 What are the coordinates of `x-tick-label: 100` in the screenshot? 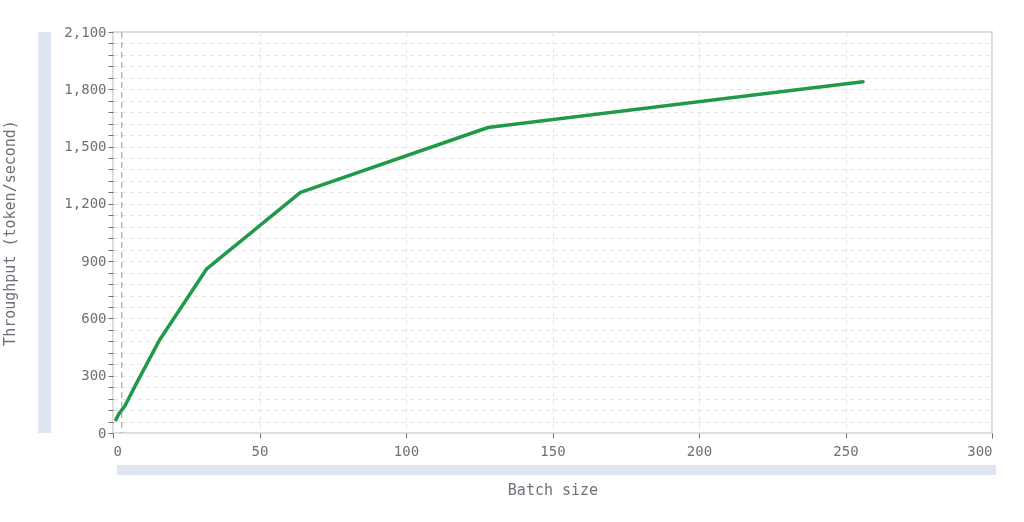 It's located at (406, 450).